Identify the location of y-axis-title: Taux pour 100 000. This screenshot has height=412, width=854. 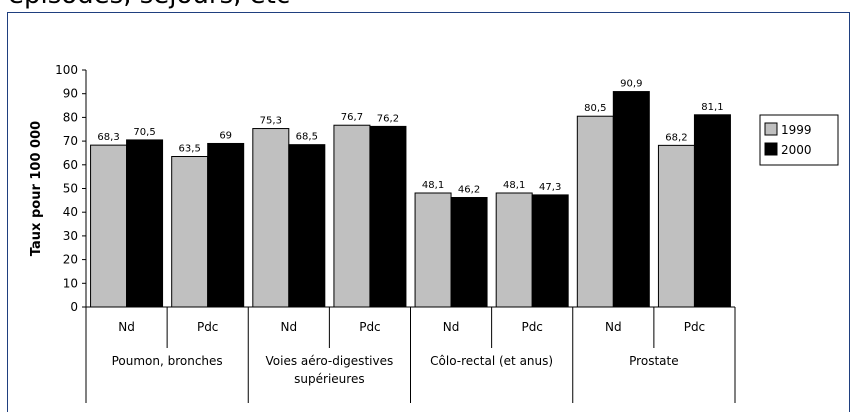
(36, 188).